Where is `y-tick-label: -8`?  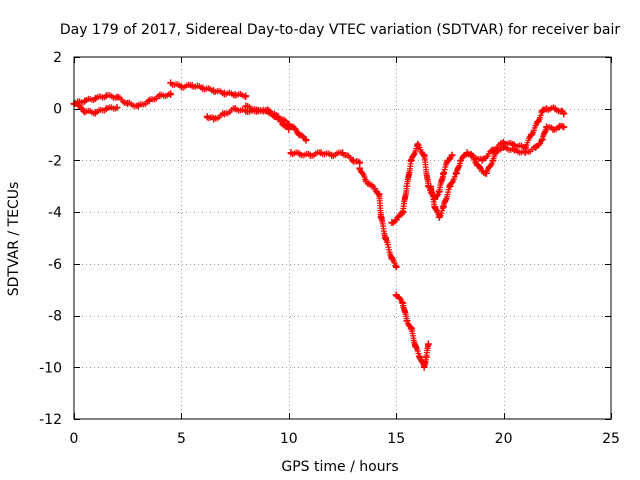
y-tick-label: -8 is located at coordinates (55, 317).